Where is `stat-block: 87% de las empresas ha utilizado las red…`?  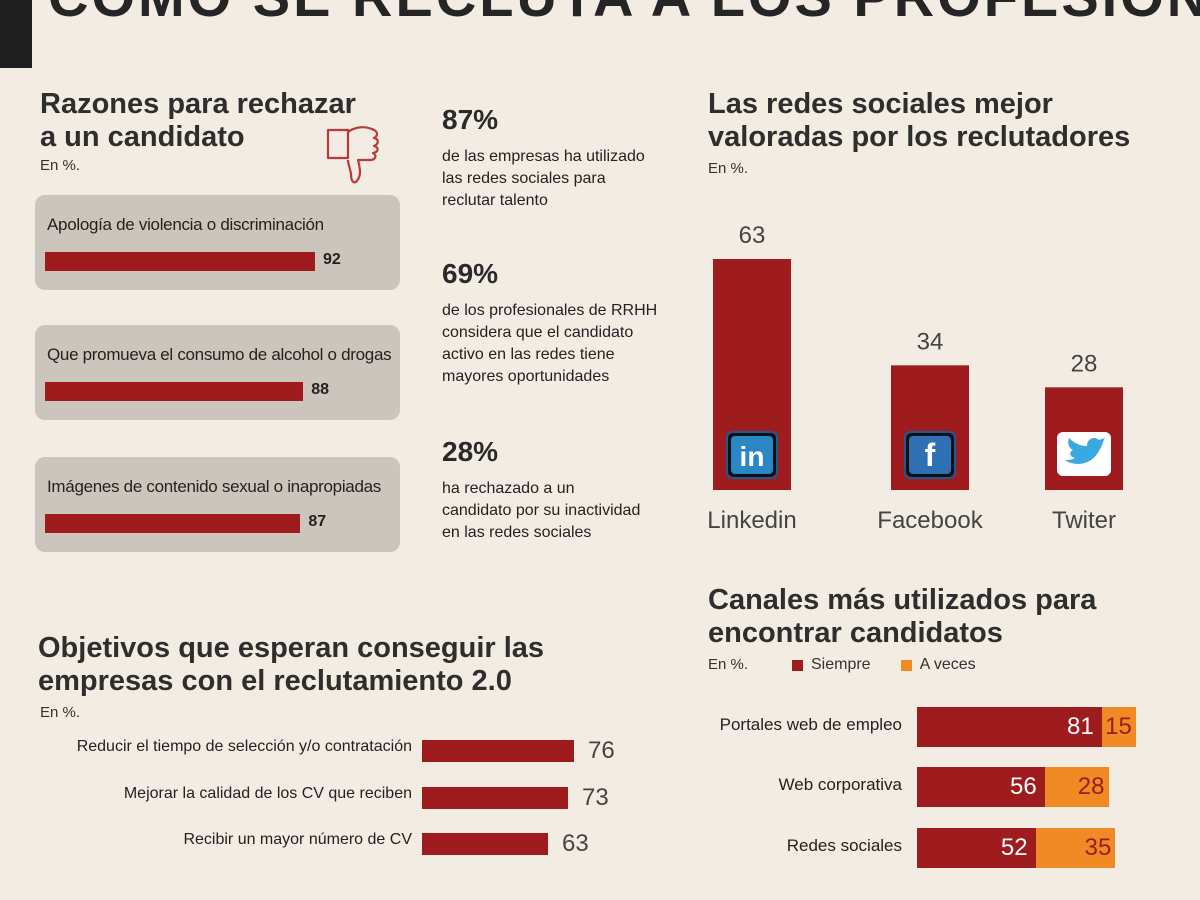
stat-block: 87% de las empresas ha utilizado las red… is located at coordinates (562, 158).